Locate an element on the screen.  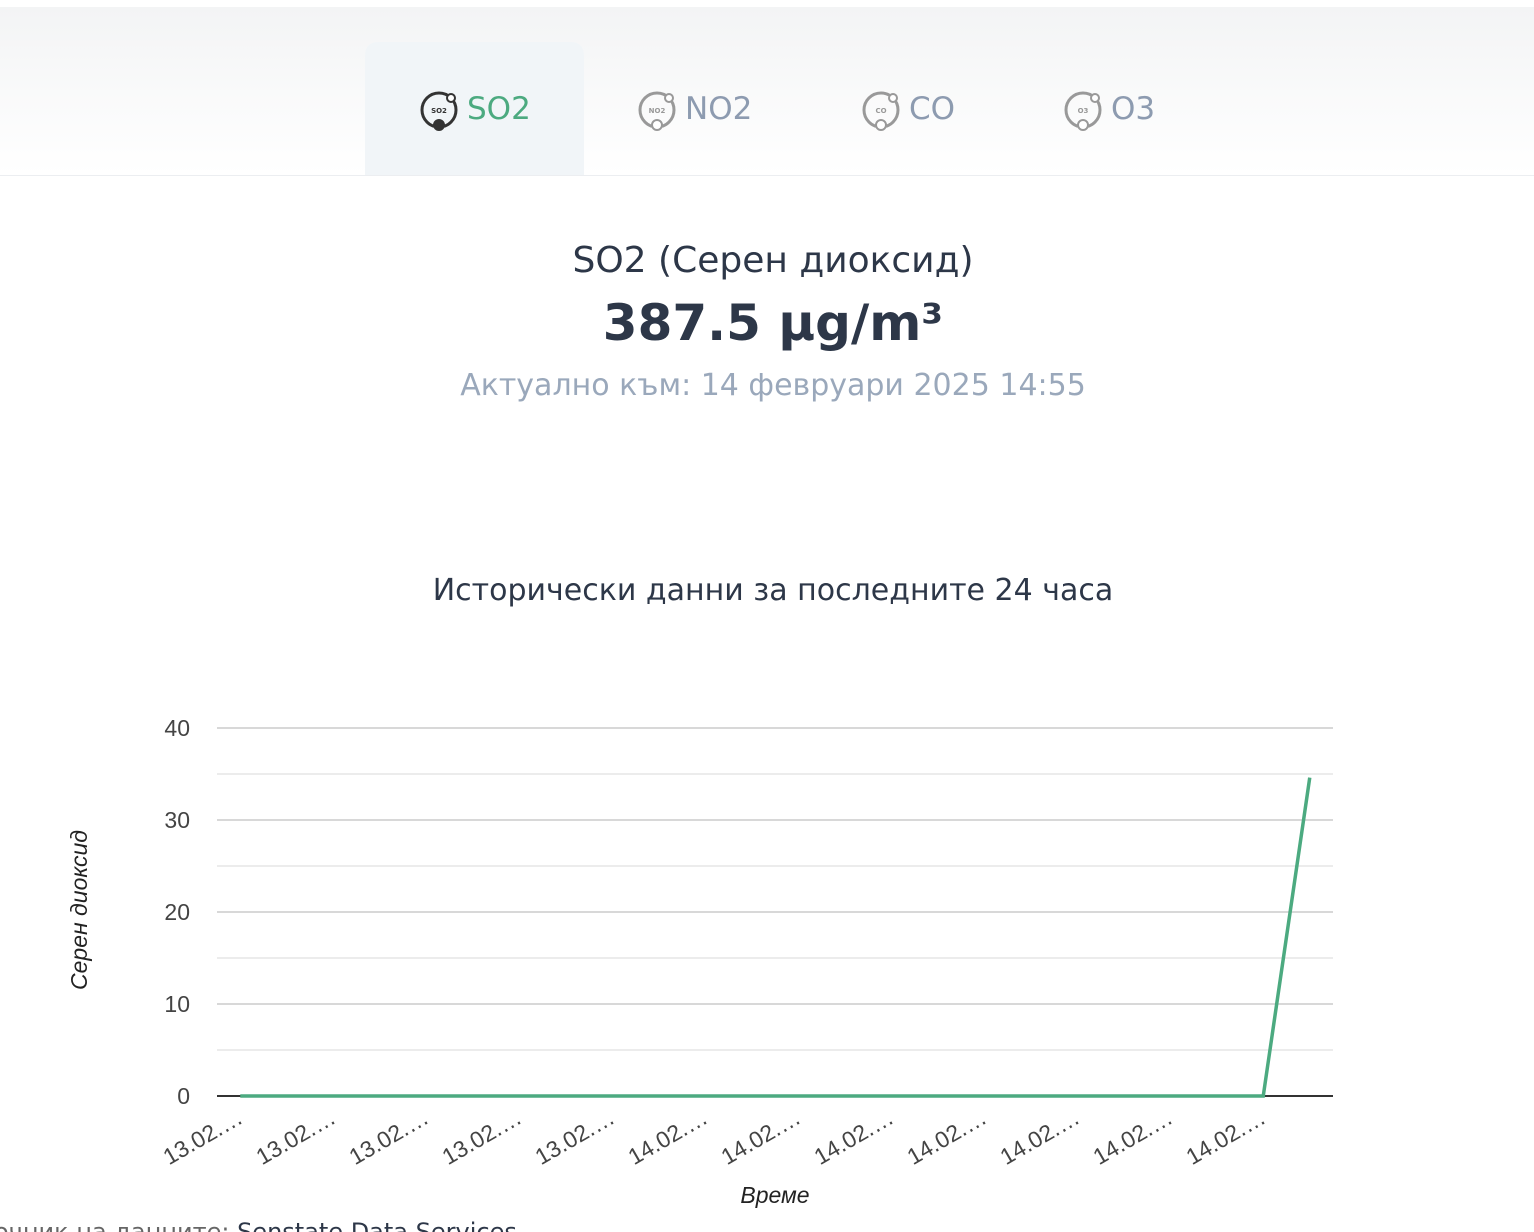
tab: SO2 SO2 is located at coordinates (474, 108).